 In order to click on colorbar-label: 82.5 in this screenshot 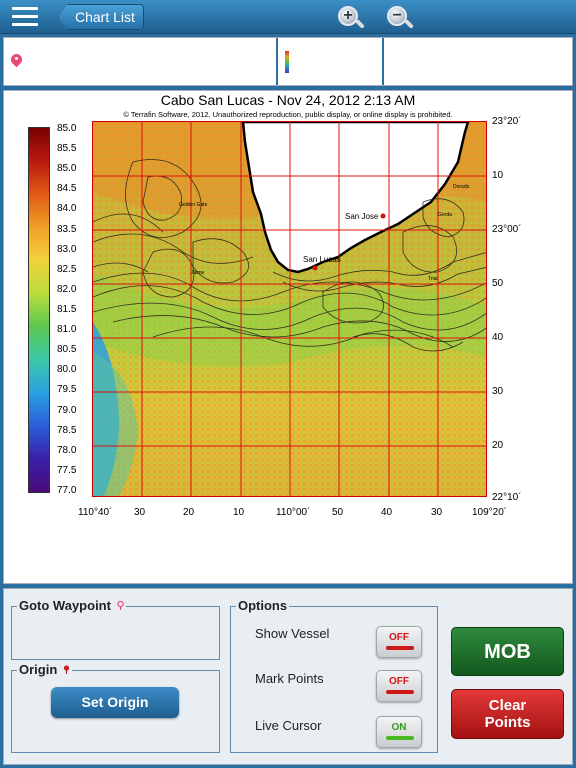, I will do `click(67, 269)`.